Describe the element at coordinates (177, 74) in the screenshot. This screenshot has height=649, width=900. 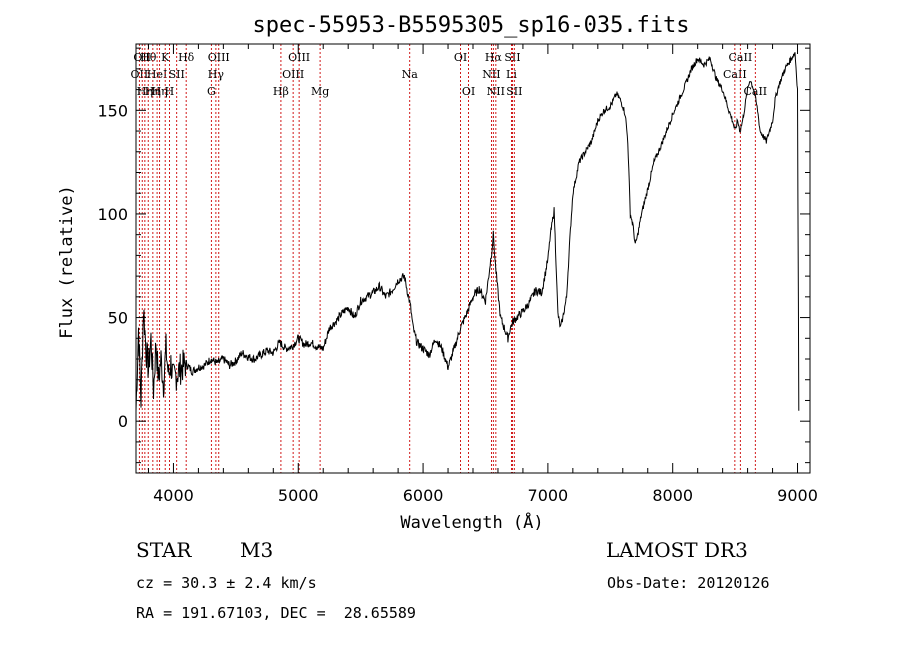
I see `line-marker-label-9: SII` at that location.